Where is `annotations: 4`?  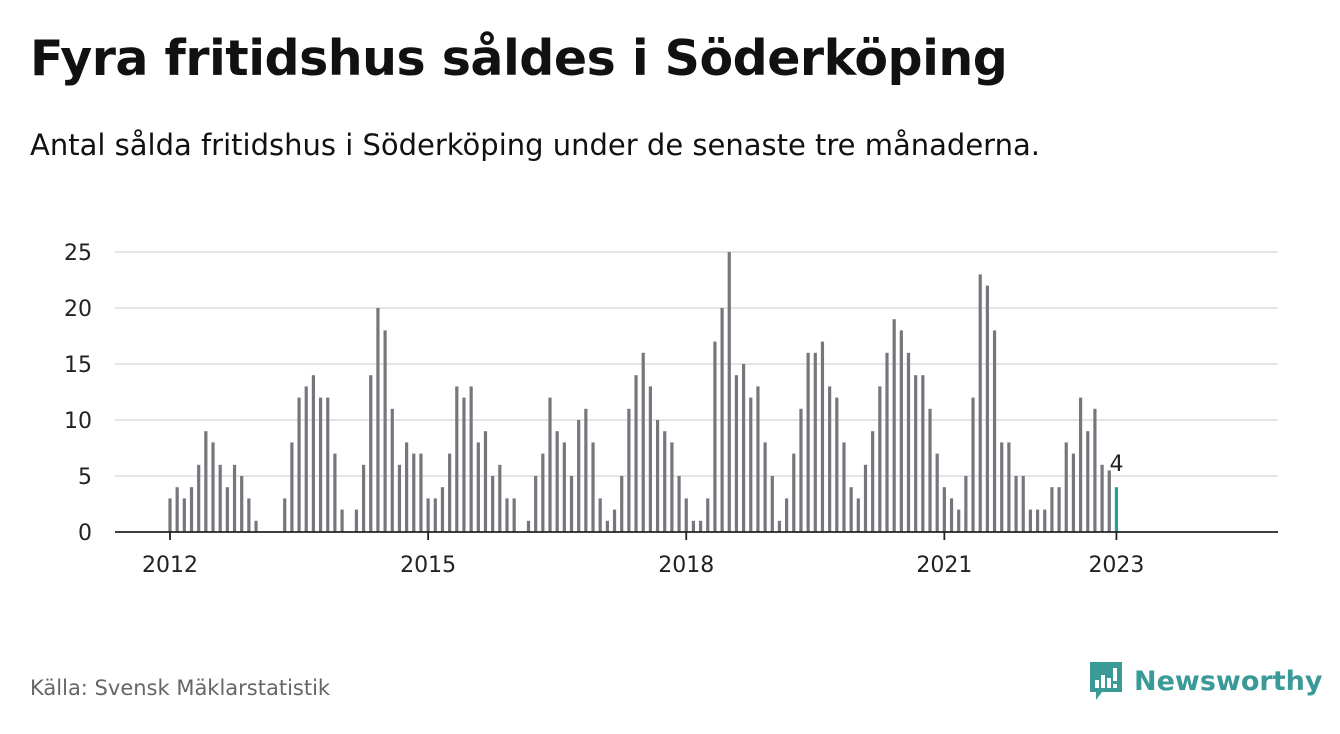 annotations: 4 is located at coordinates (1116, 464).